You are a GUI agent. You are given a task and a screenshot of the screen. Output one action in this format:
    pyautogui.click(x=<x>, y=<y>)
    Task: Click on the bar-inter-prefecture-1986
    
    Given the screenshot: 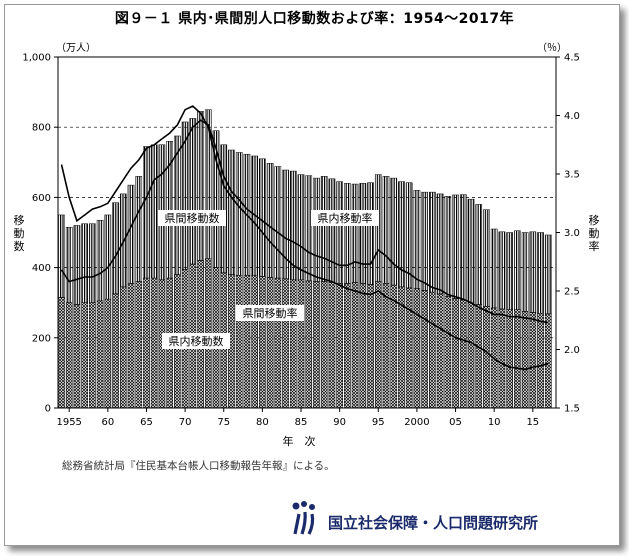 What is the action you would take?
    pyautogui.click(x=309, y=228)
    